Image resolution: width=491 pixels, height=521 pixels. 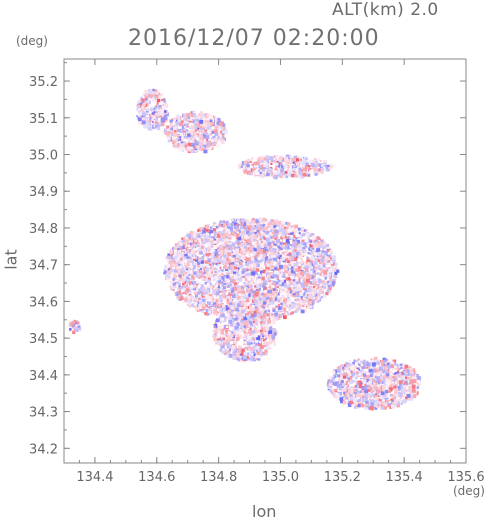 I want to click on echo-region-southern-tail, so click(x=245, y=333).